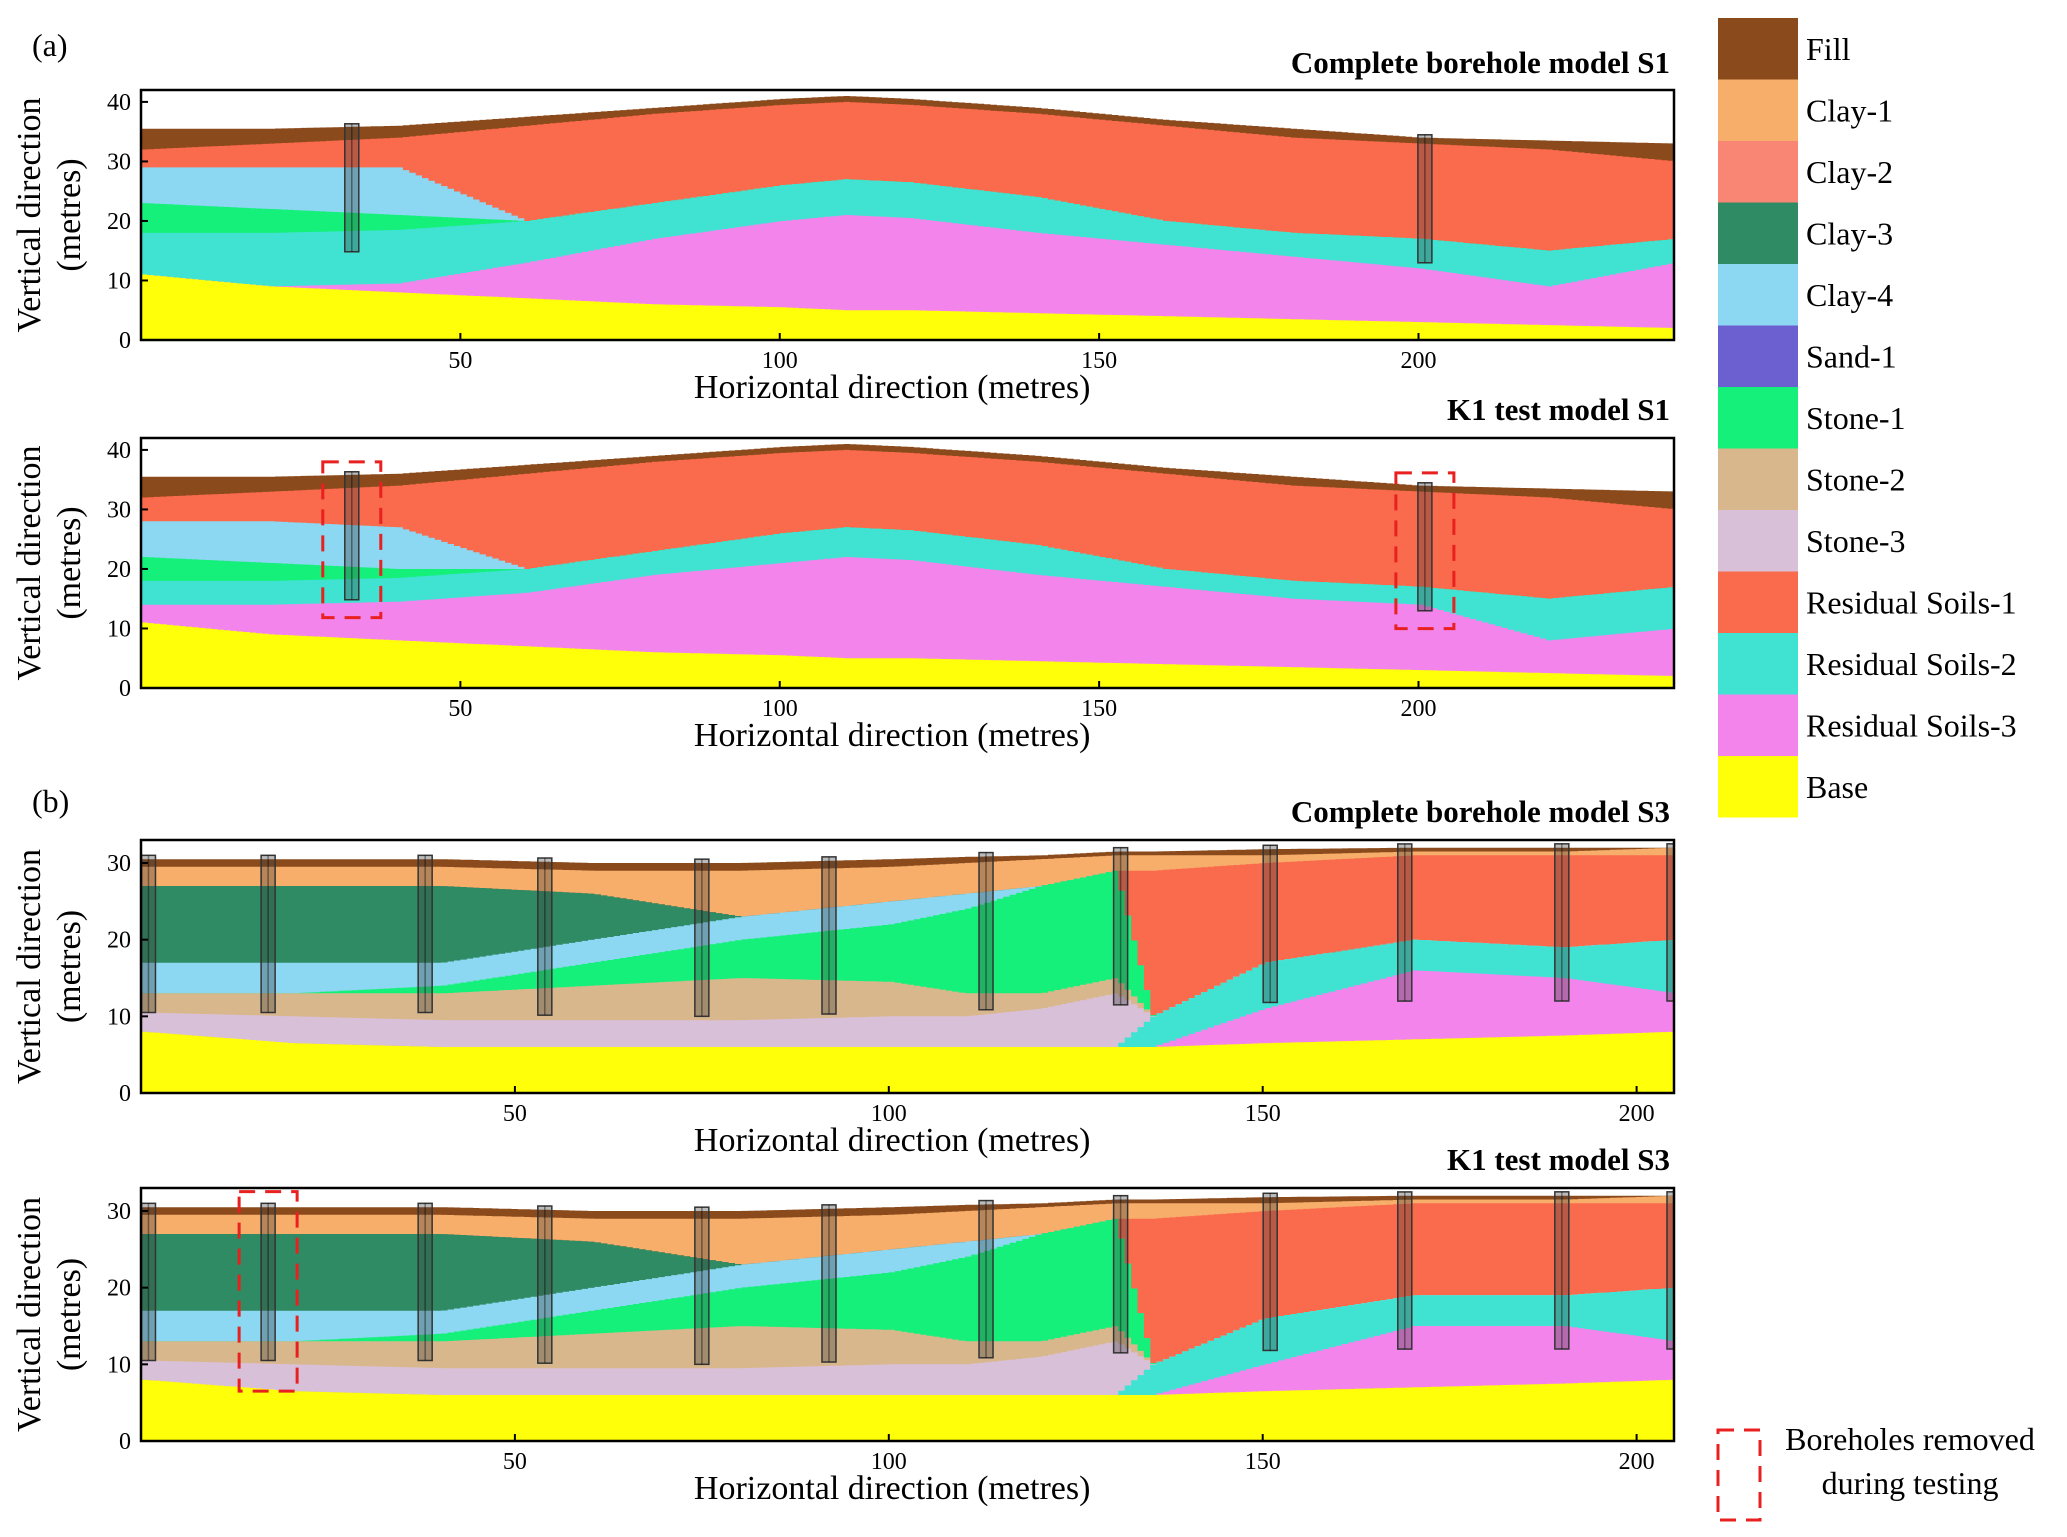 The width and height of the screenshot is (2067, 1537). Describe the element at coordinates (50, 801) in the screenshot. I see `panel-letter-b: (b)` at that location.